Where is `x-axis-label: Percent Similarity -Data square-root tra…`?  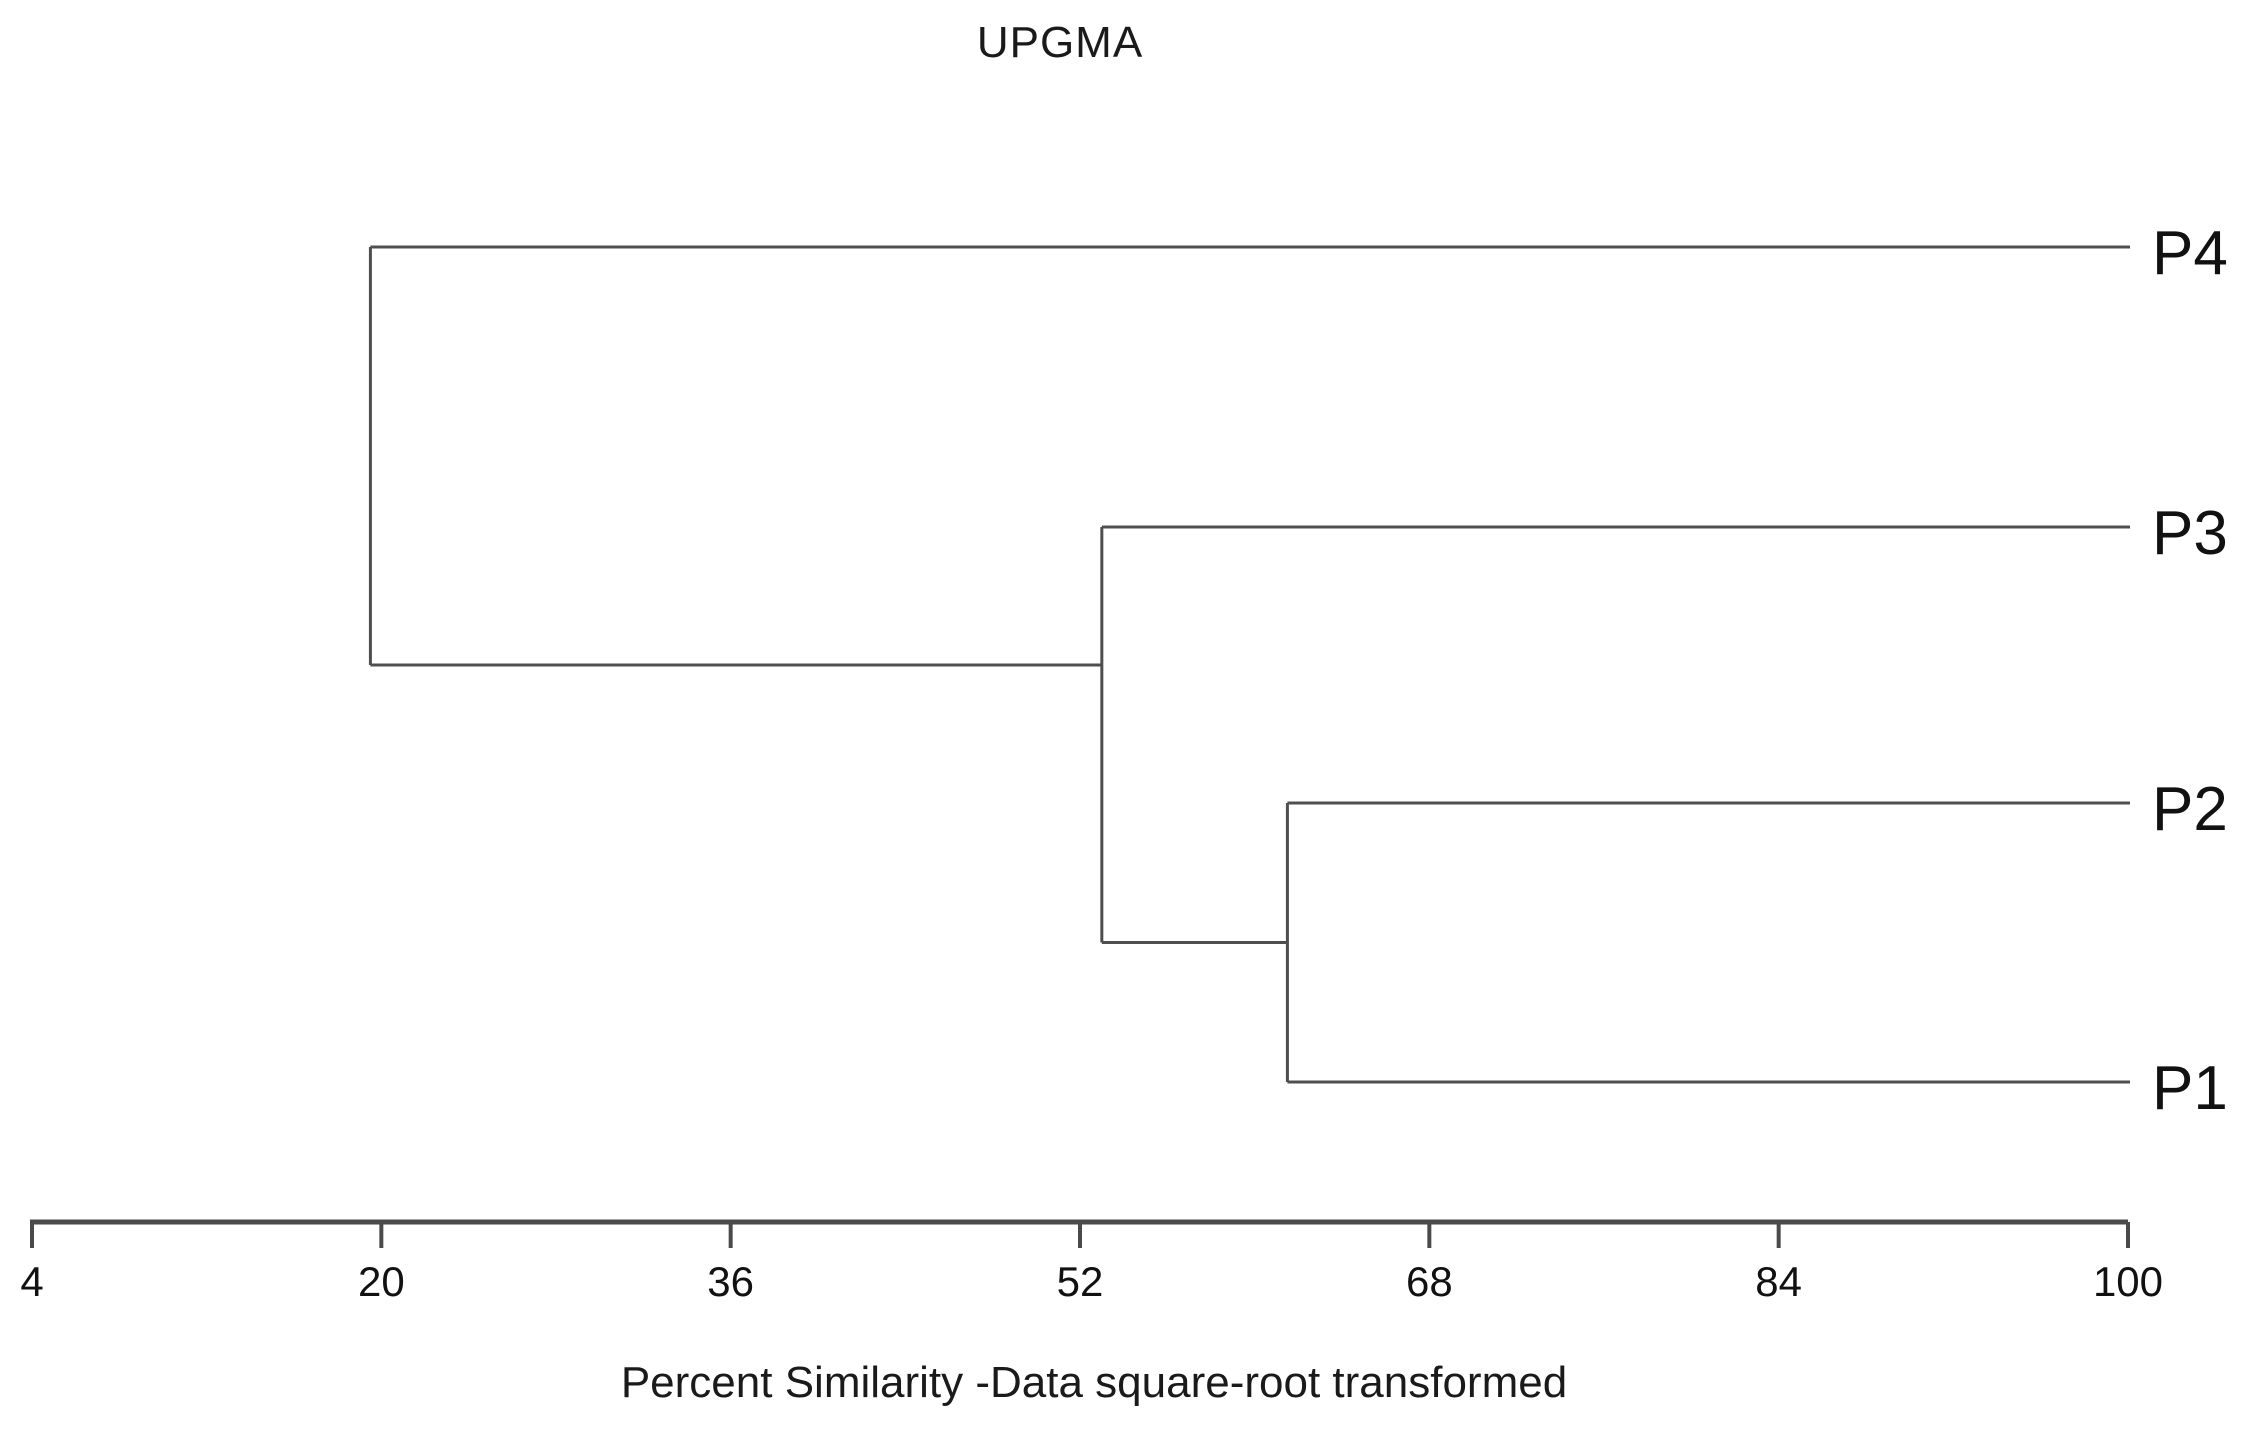 x-axis-label: Percent Similarity -Data square-root tra… is located at coordinates (1094, 1382).